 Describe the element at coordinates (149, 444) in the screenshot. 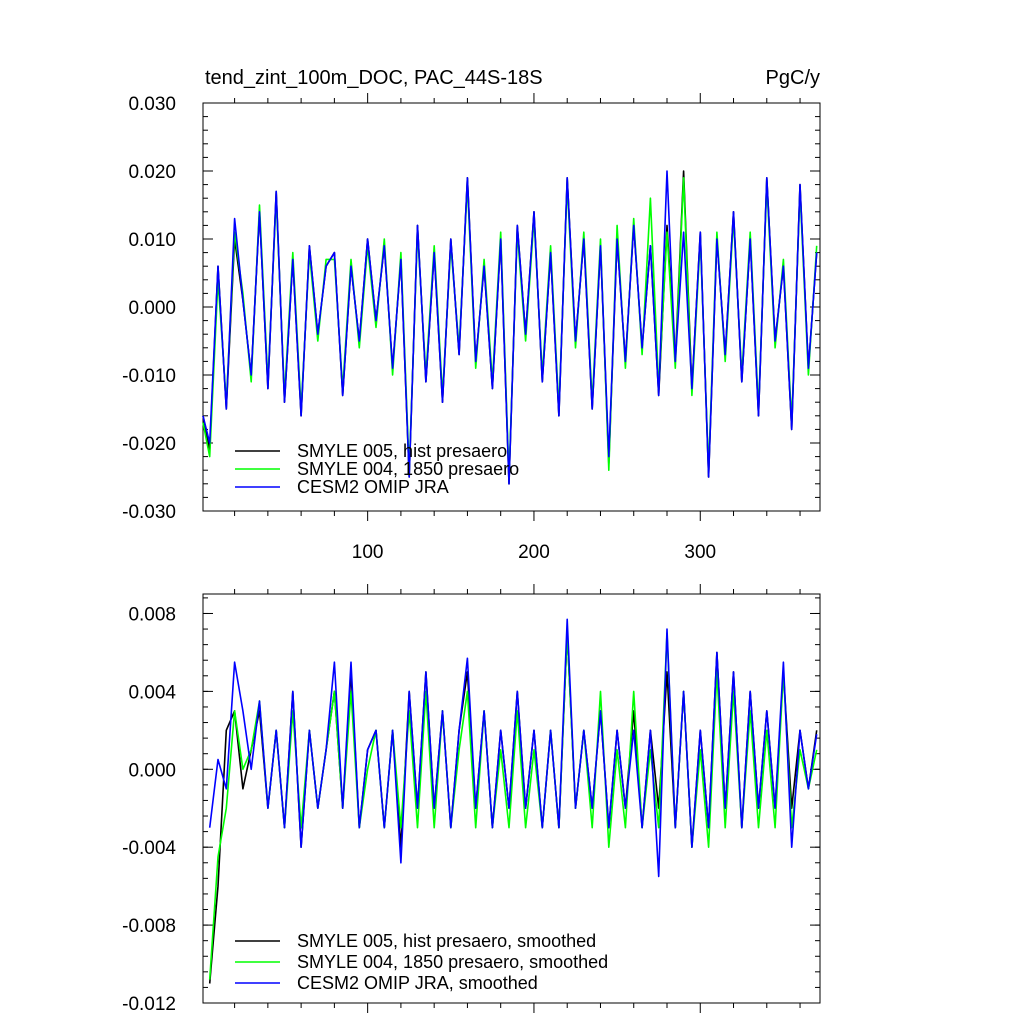

I see `top-ytick-label: -0.020` at that location.